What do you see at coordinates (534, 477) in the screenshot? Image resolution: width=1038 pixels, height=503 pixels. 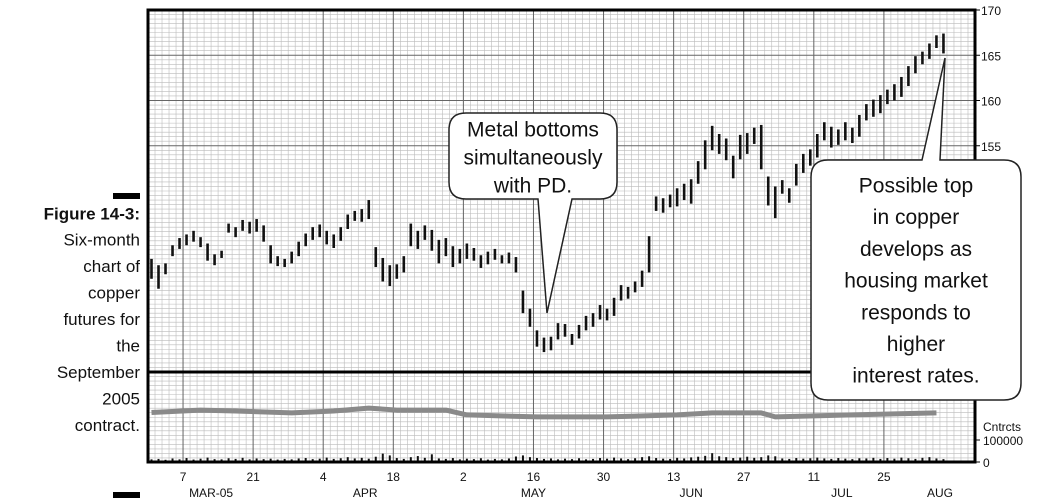 I see `x-tick-label: 16` at bounding box center [534, 477].